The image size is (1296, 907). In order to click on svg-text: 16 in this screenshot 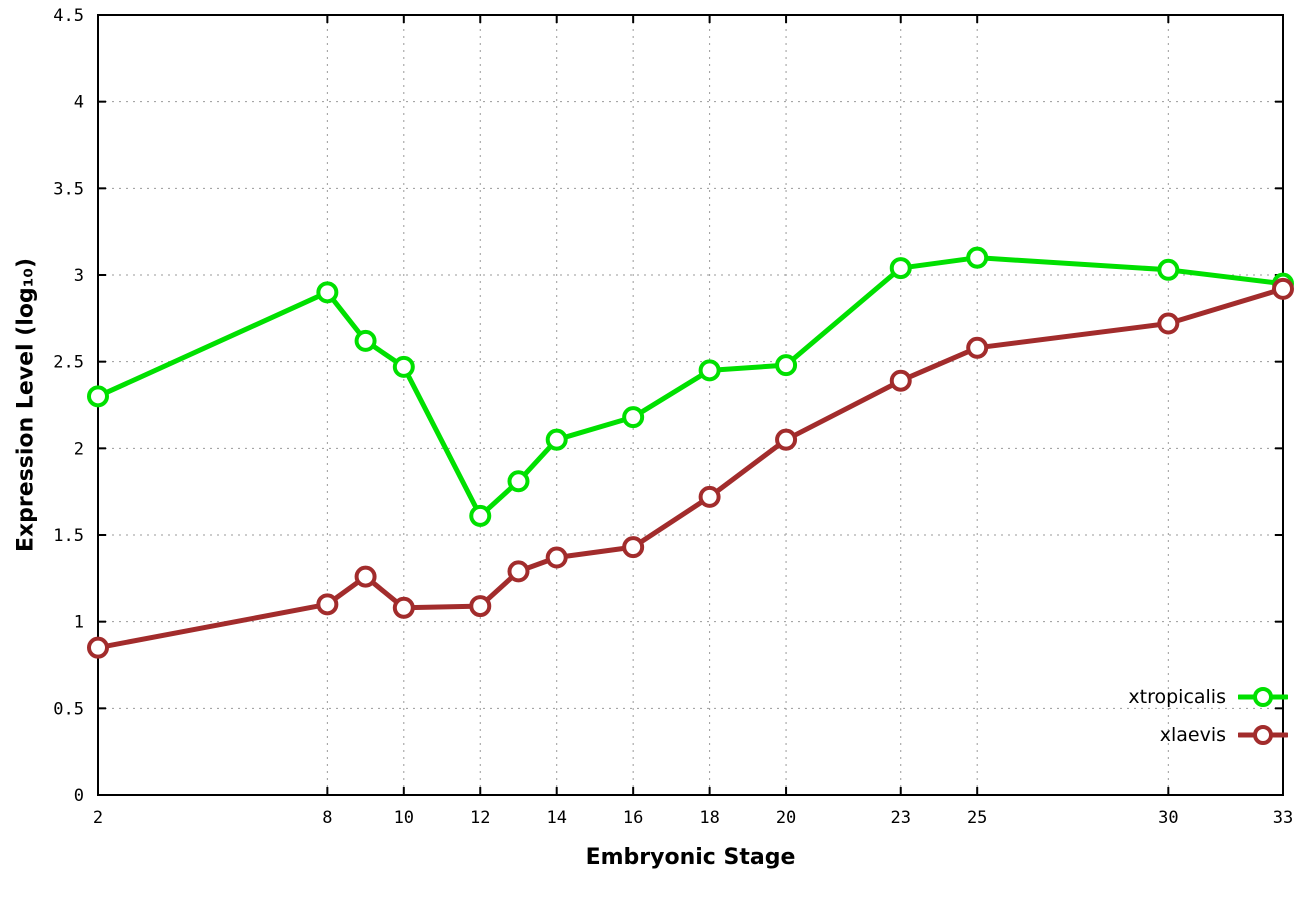, I will do `click(633, 818)`.